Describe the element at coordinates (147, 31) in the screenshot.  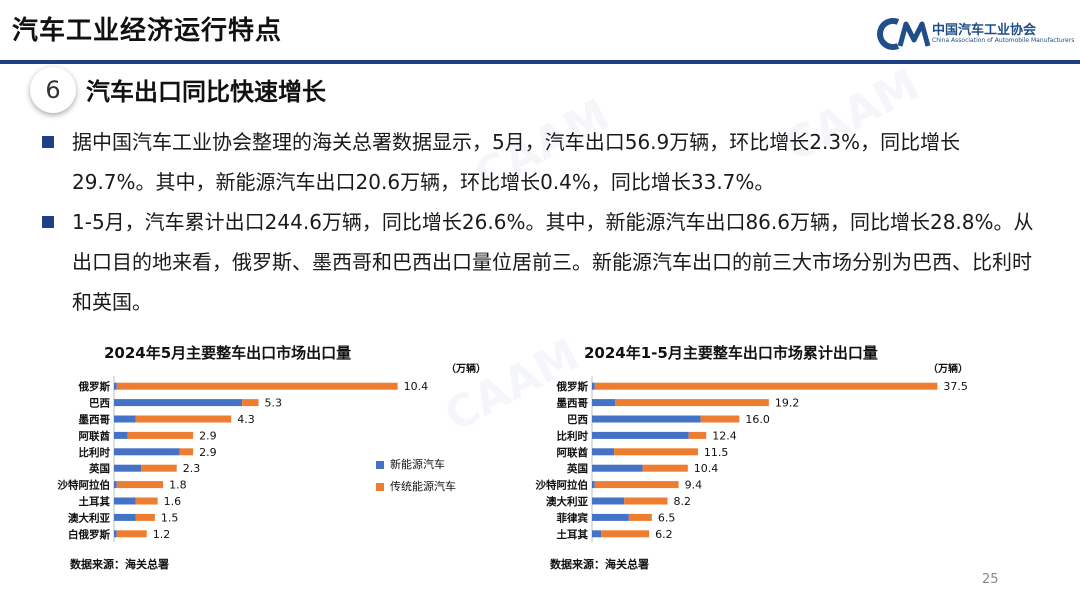
I see `page-title: 汽车工业经济运行特点` at that location.